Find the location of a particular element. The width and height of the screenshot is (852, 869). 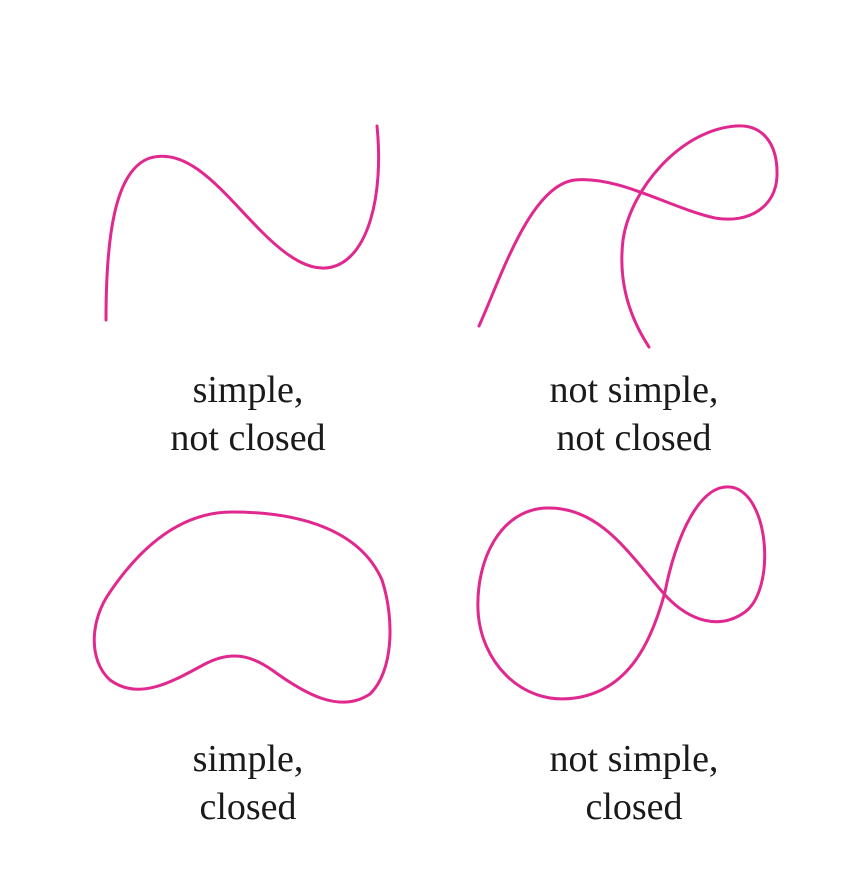

caption-not-simple-closed: not simple, closed is located at coordinates (634, 783).